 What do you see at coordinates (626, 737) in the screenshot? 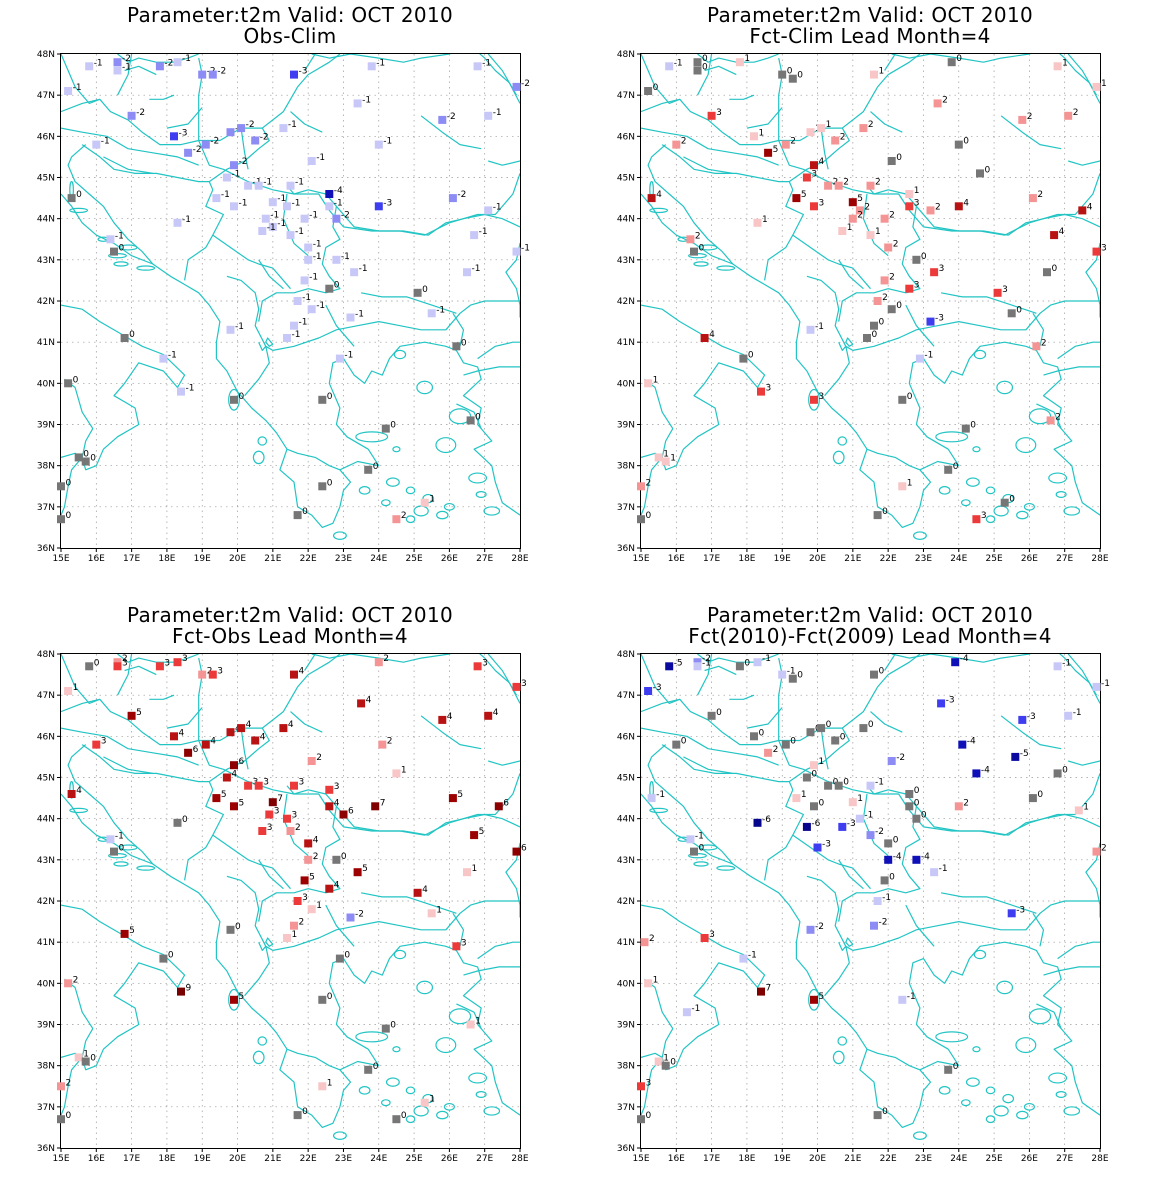
I see `lat-tick-label: 46N` at bounding box center [626, 737].